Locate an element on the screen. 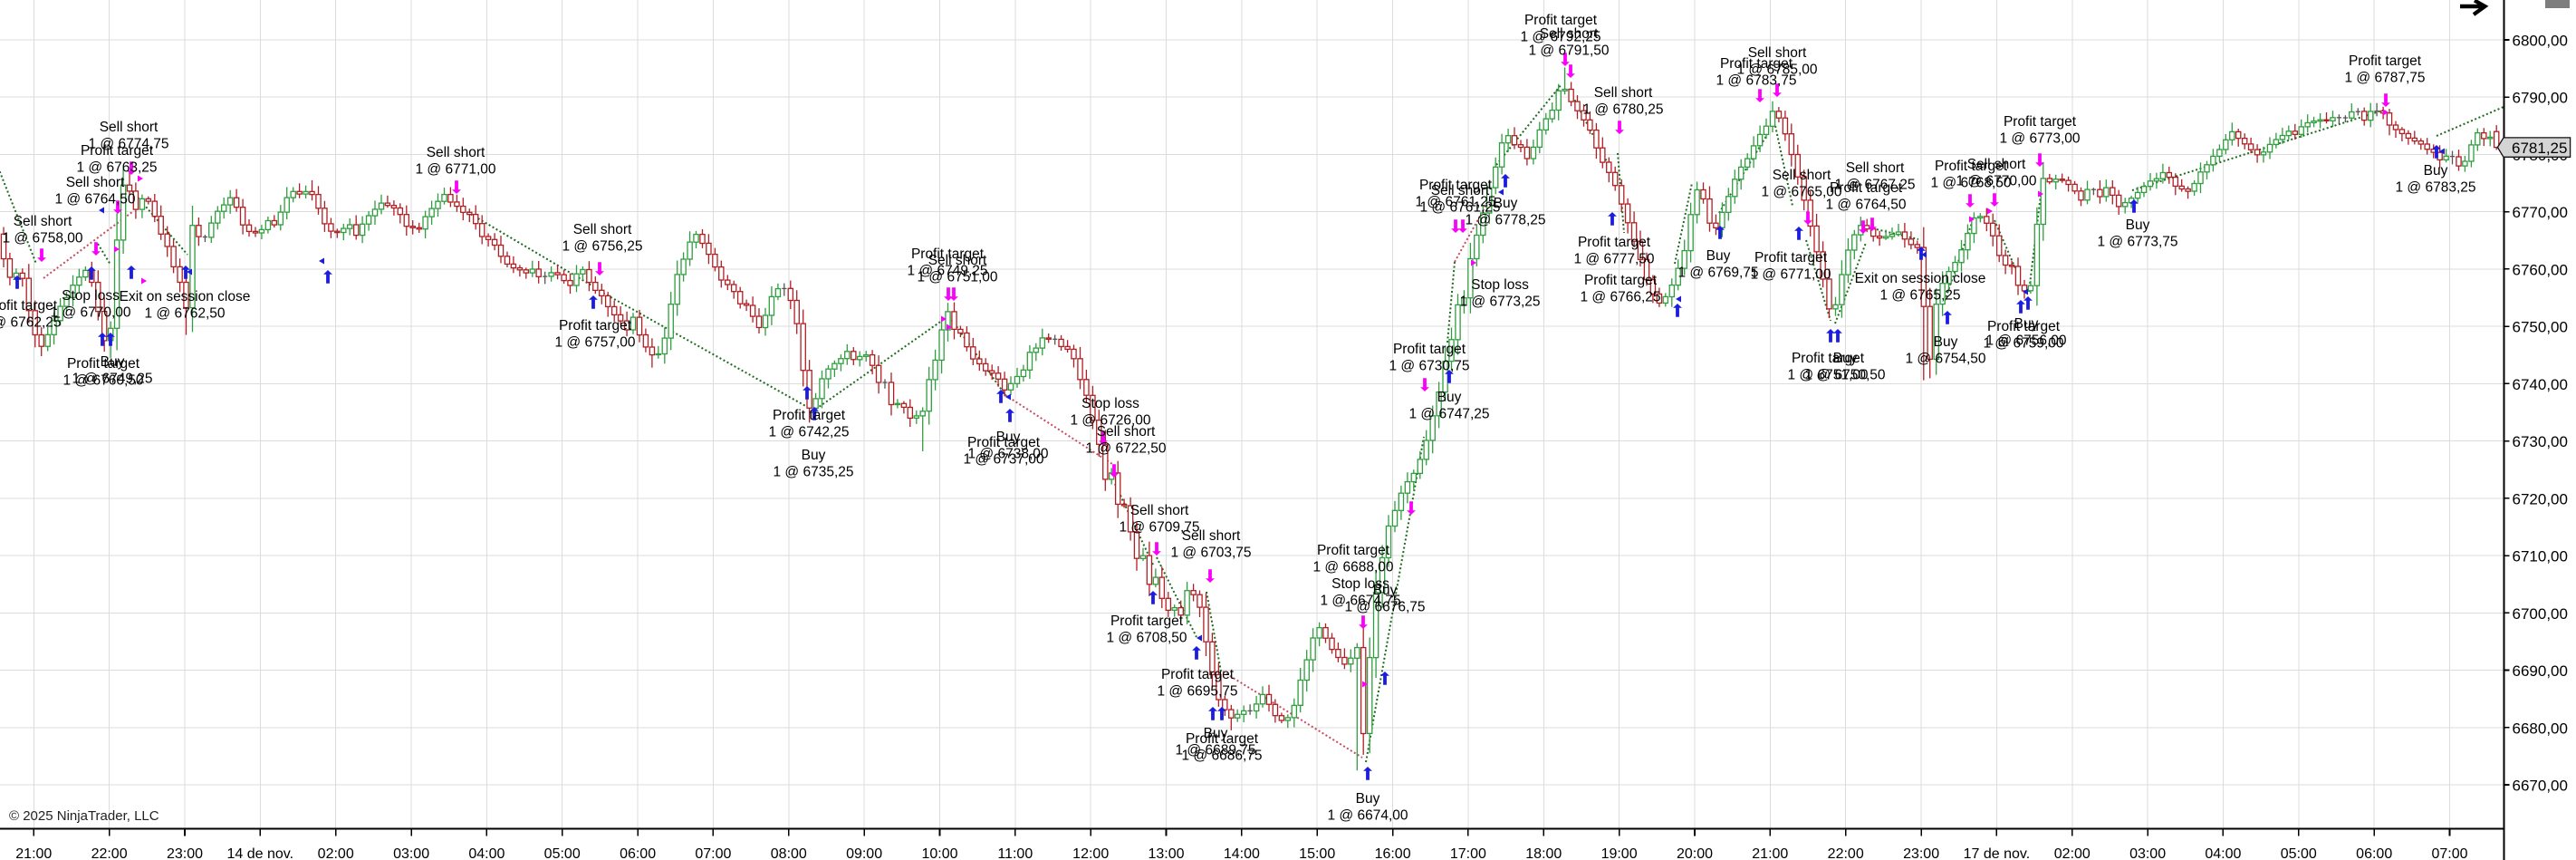 This screenshot has height=860, width=2576. svg-text: 6740,00 is located at coordinates (2540, 385).